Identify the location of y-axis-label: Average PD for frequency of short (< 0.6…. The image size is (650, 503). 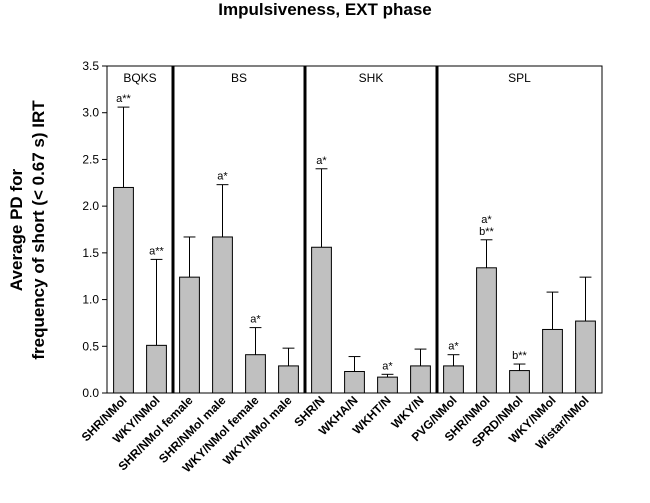
(27, 230).